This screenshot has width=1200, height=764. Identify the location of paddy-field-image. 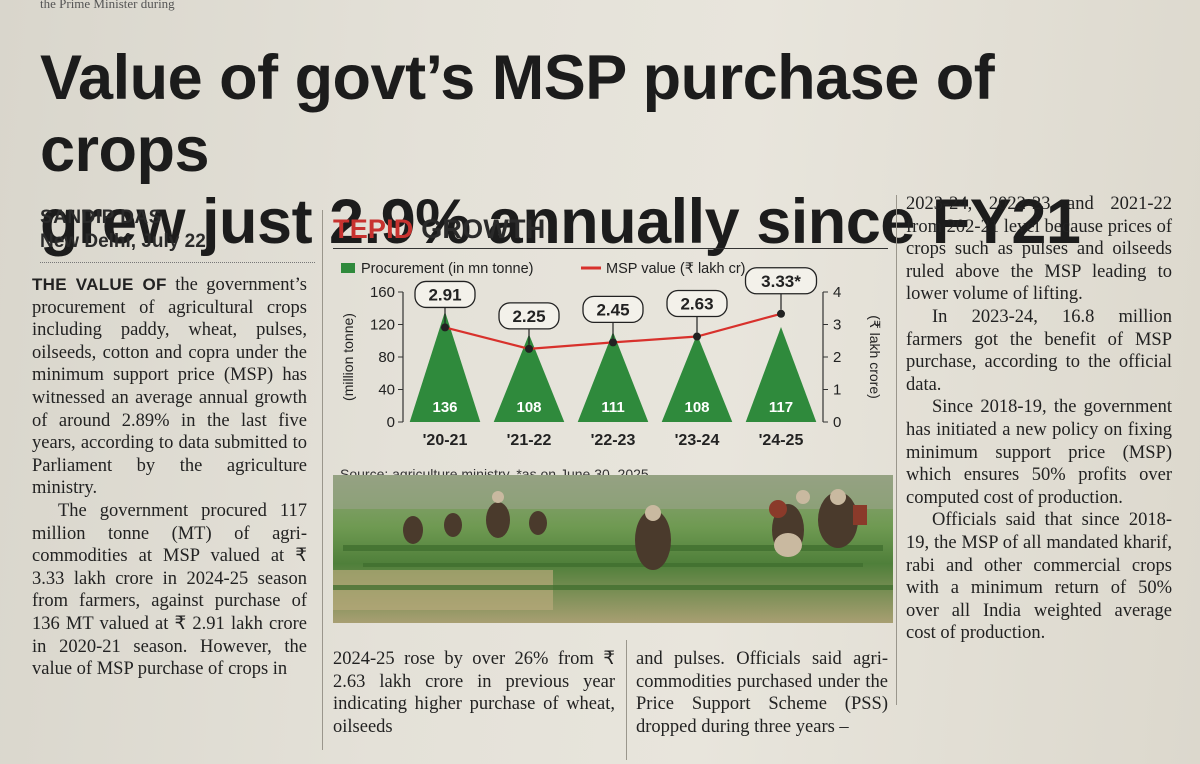
(613, 549).